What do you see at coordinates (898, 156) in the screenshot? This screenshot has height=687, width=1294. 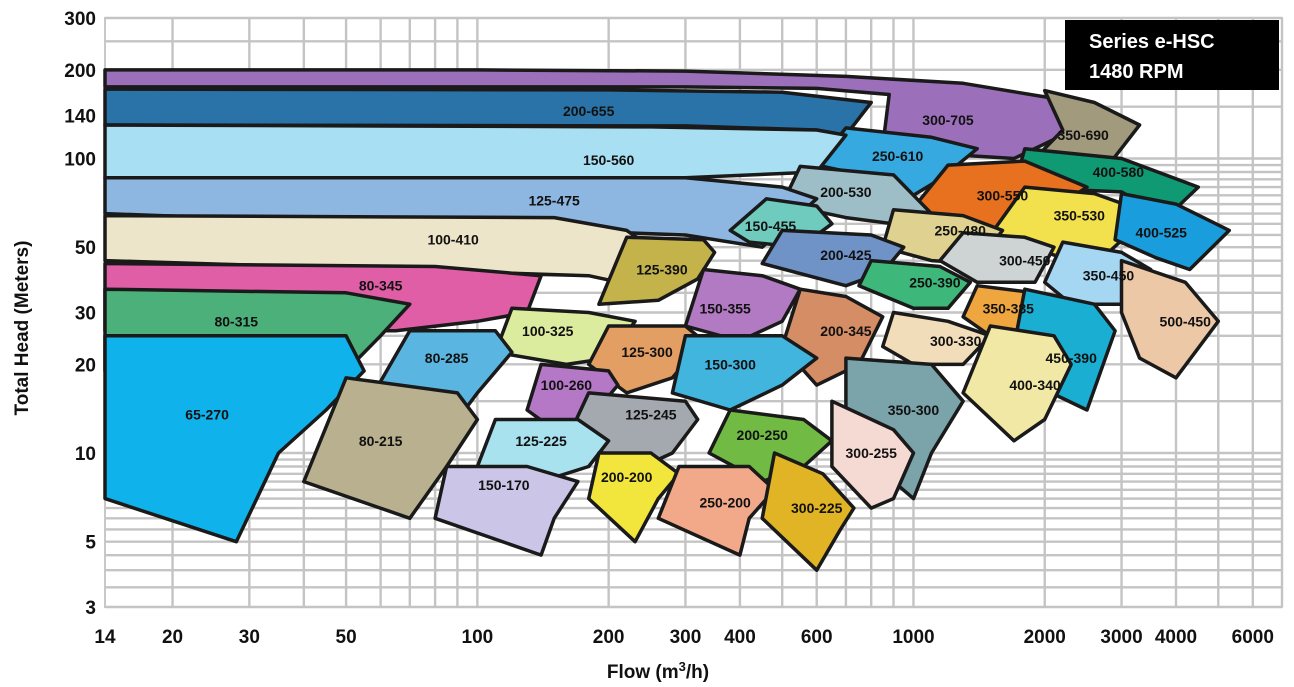 I see `zone-label-250-610: 250-610` at bounding box center [898, 156].